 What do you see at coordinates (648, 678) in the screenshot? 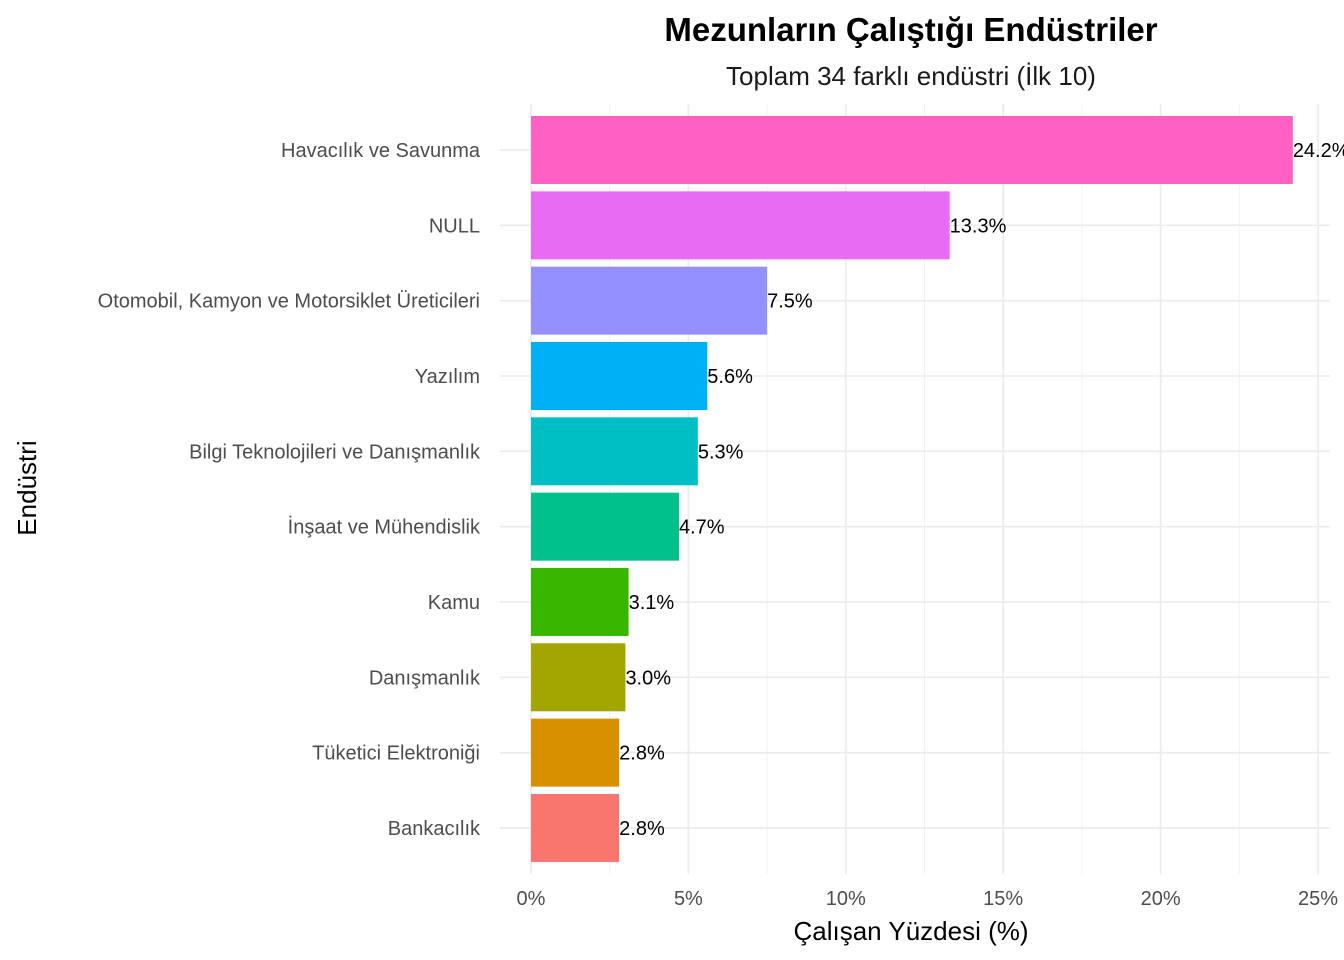
I see `bar-value-label: 3.0%` at bounding box center [648, 678].